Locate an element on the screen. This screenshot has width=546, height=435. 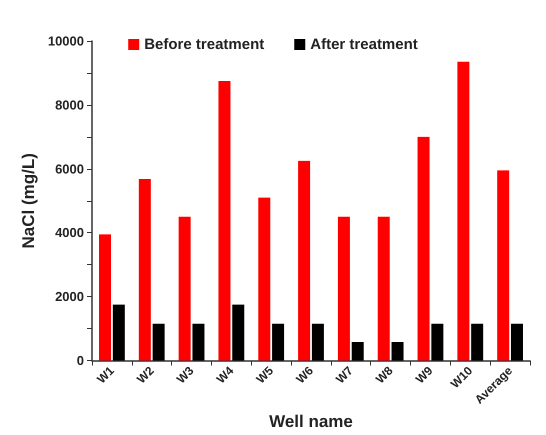
x-tick-label: W9 is located at coordinates (424, 374).